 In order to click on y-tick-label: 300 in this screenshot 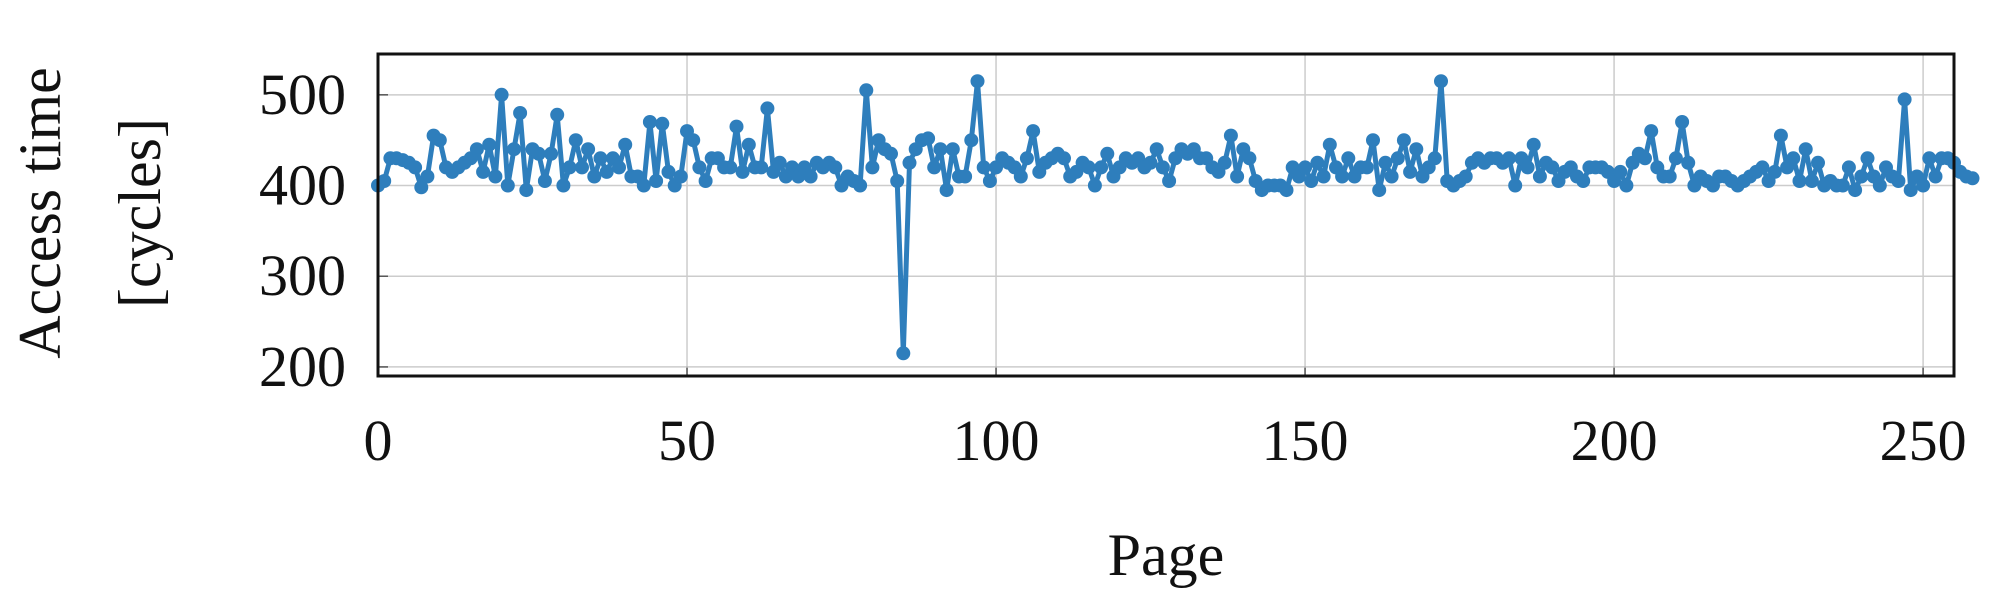, I will do `click(302, 275)`.